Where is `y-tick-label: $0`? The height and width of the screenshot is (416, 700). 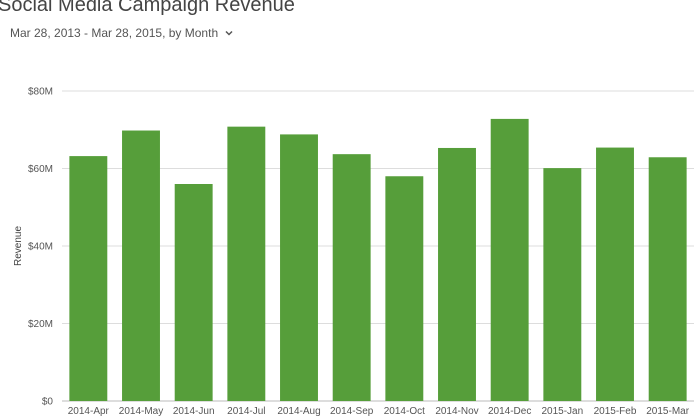 y-tick-label: $0 is located at coordinates (48, 402).